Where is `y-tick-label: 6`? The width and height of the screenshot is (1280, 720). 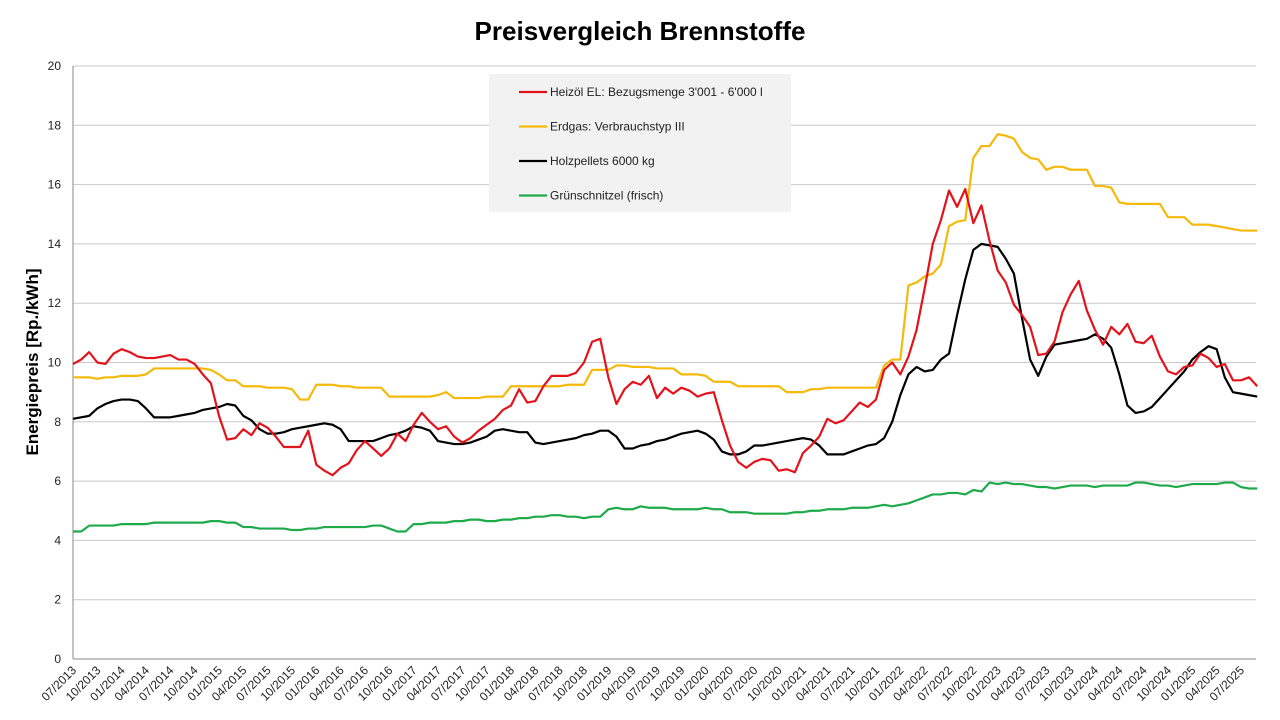
y-tick-label: 6 is located at coordinates (57, 481).